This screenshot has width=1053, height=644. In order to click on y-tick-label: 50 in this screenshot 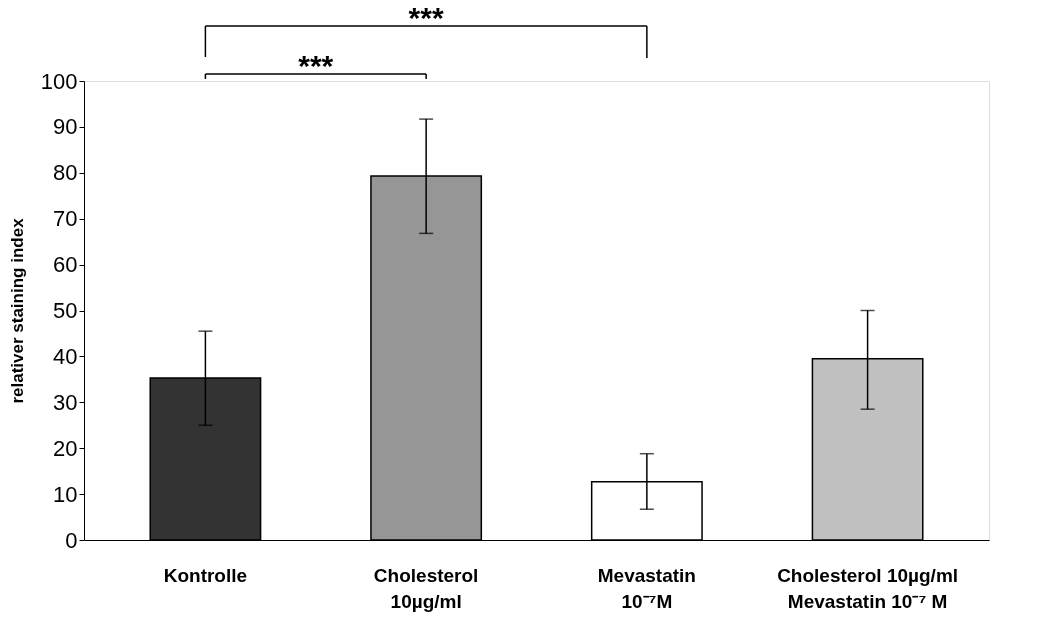, I will do `click(65, 310)`.